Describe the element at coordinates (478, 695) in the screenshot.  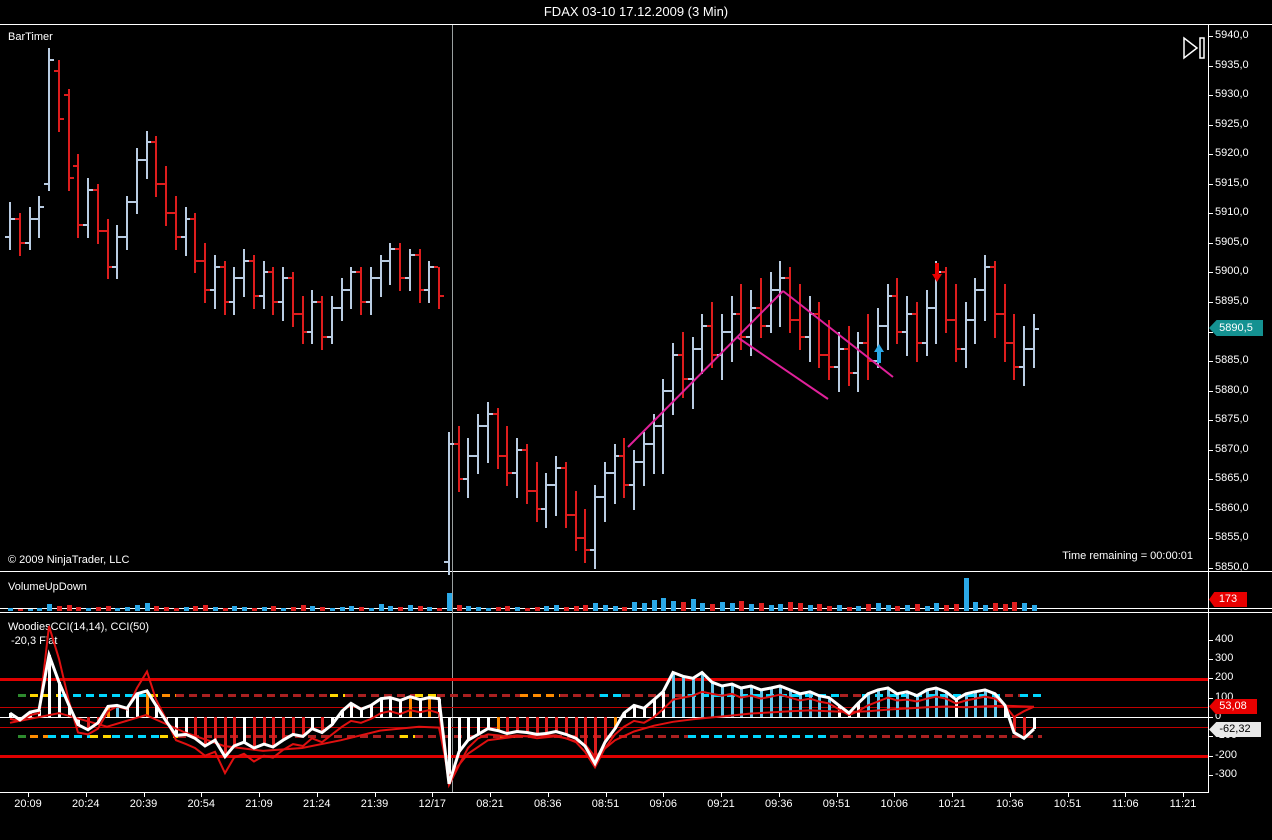
I see `cci-chop-upper-segment` at that location.